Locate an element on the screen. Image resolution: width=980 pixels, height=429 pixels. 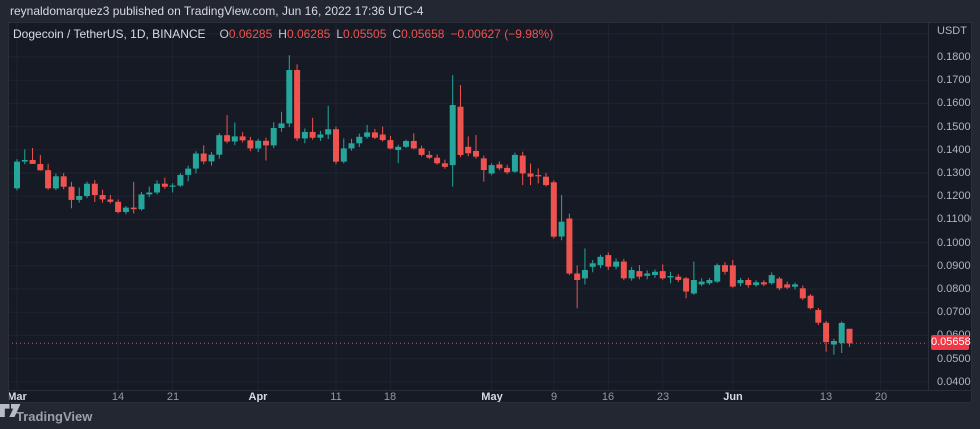
time-tick-label: 16 is located at coordinates (608, 397).